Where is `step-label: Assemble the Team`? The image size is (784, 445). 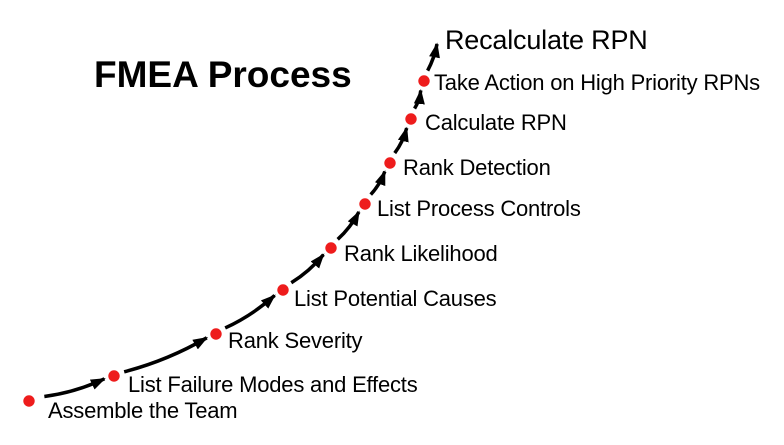
step-label: Assemble the Team is located at coordinates (143, 410).